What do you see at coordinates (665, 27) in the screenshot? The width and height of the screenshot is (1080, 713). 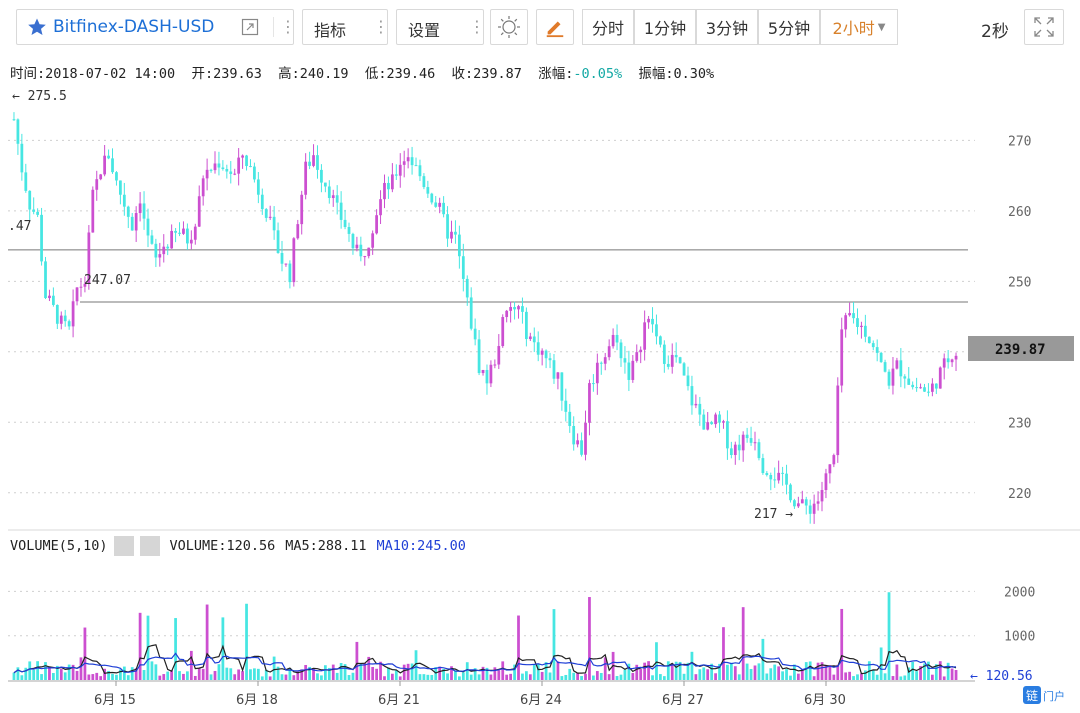 I see `interval-tab: 1分钟` at bounding box center [665, 27].